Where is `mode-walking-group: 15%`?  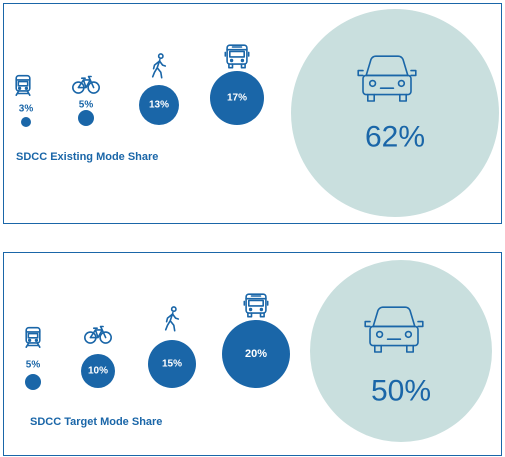 mode-walking-group: 15% is located at coordinates (172, 347).